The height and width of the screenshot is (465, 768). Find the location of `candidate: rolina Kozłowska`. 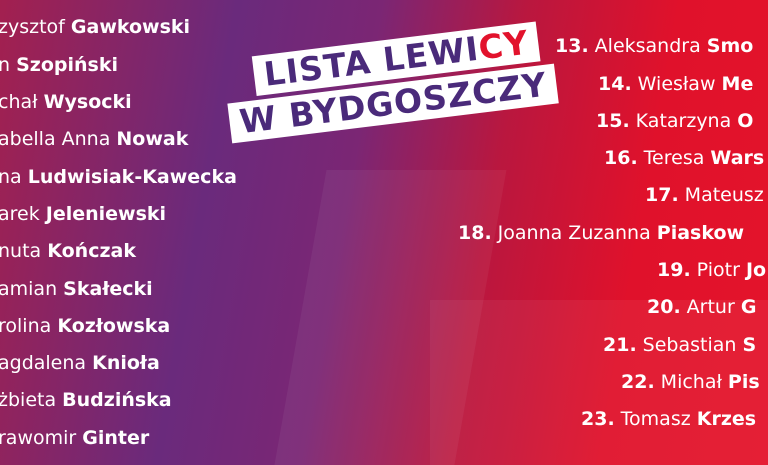

candidate: rolina Kozłowska is located at coordinates (85, 326).